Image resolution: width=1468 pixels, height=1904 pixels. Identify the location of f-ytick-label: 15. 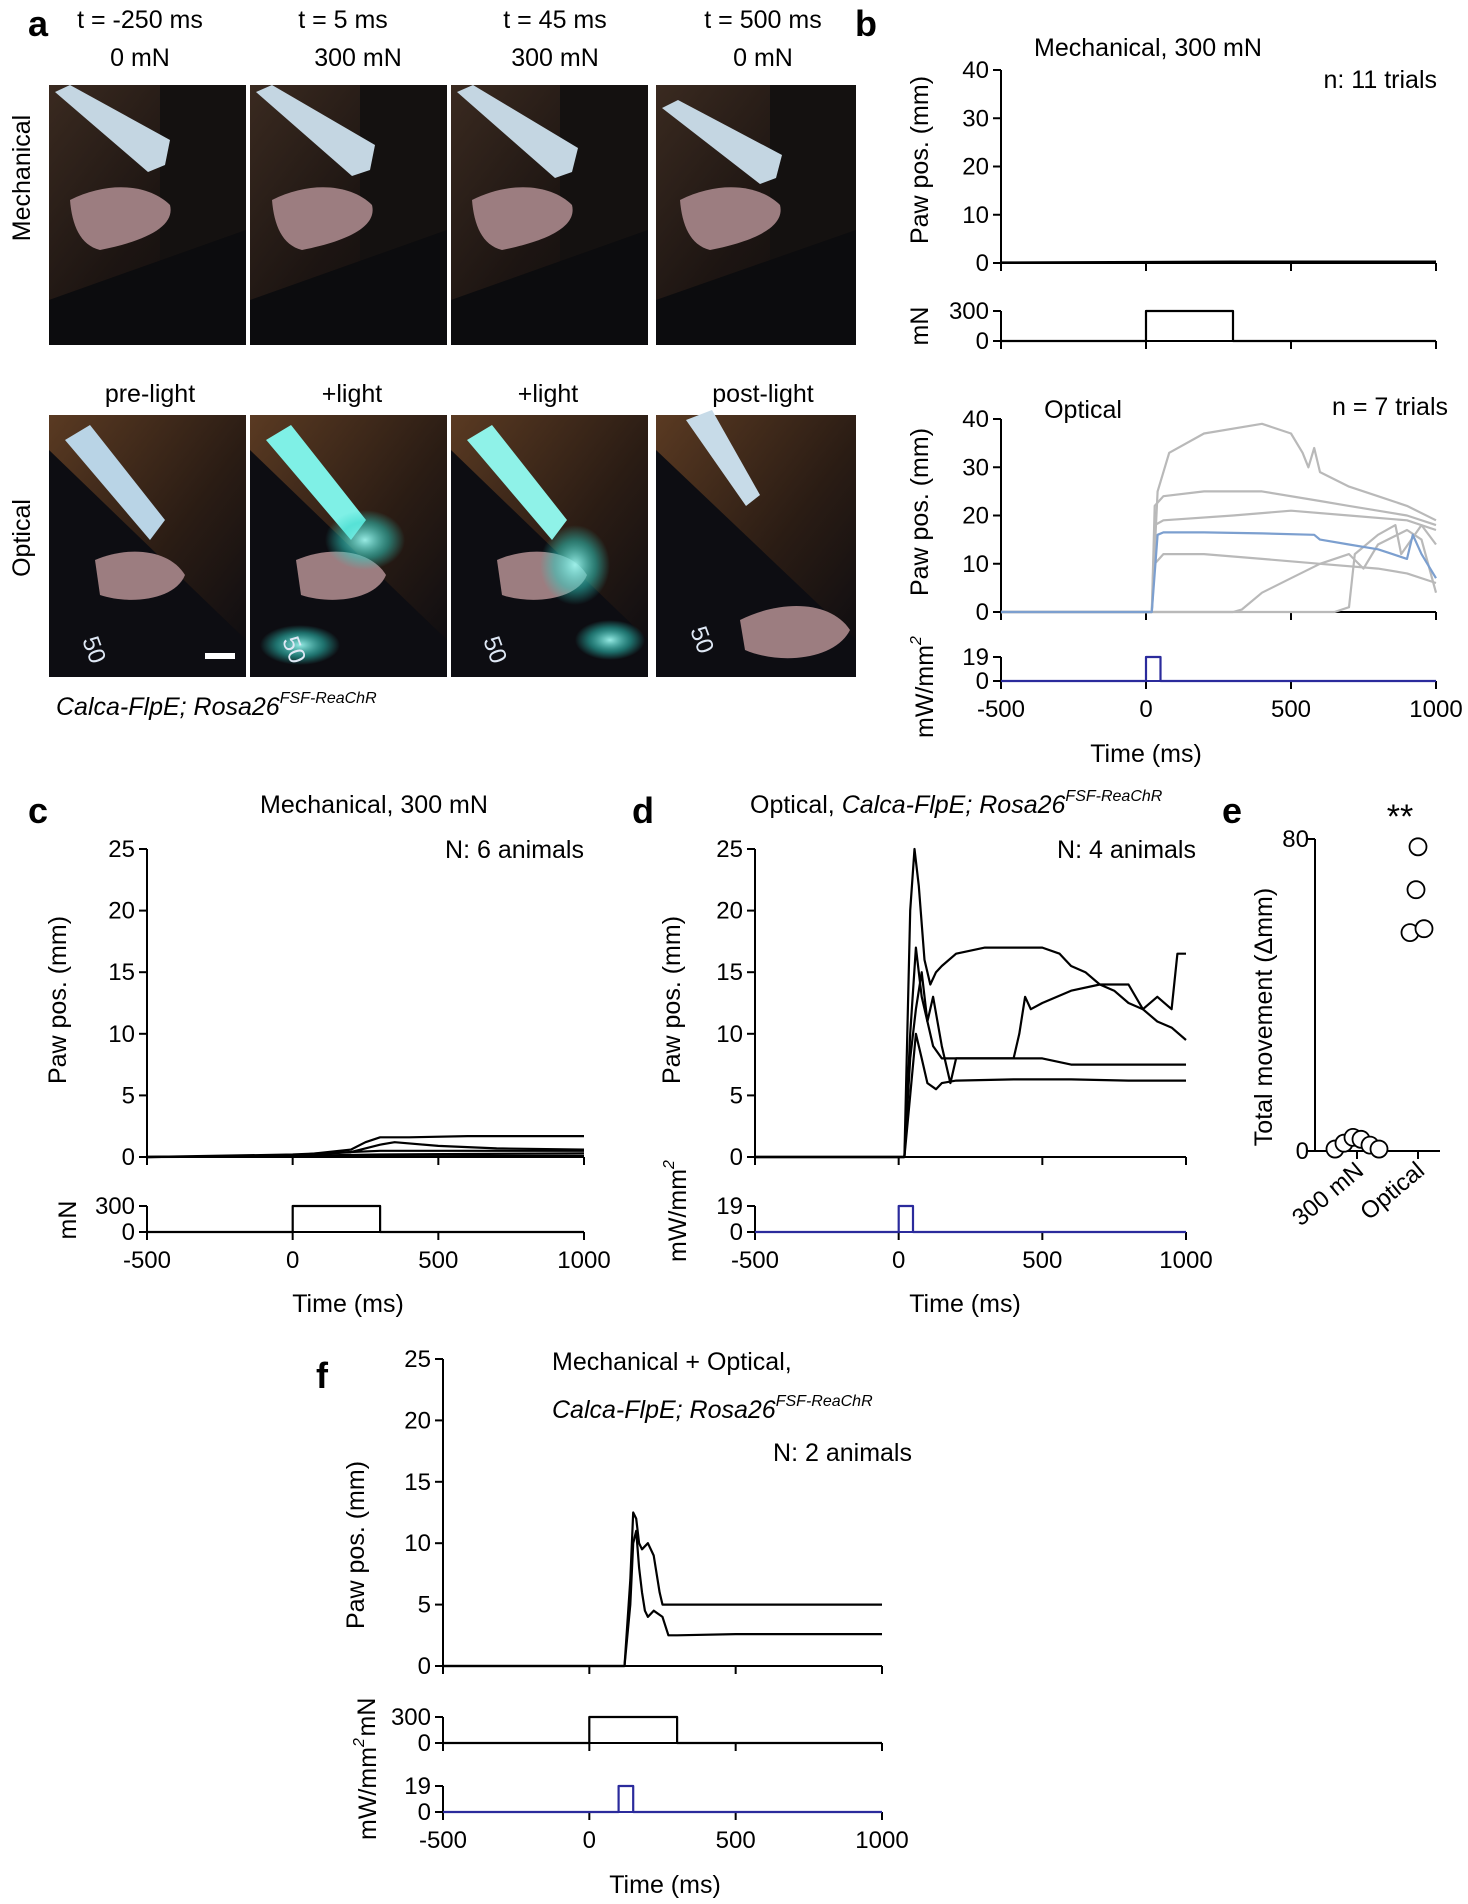
(417, 1482).